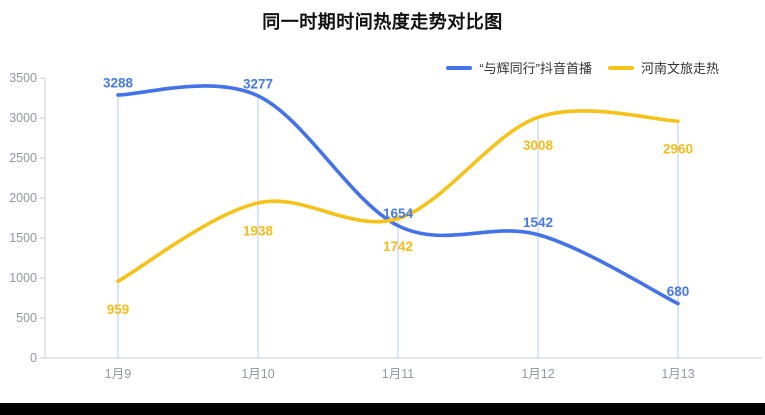  Describe the element at coordinates (382, 409) in the screenshot. I see `bottom-bar` at that location.